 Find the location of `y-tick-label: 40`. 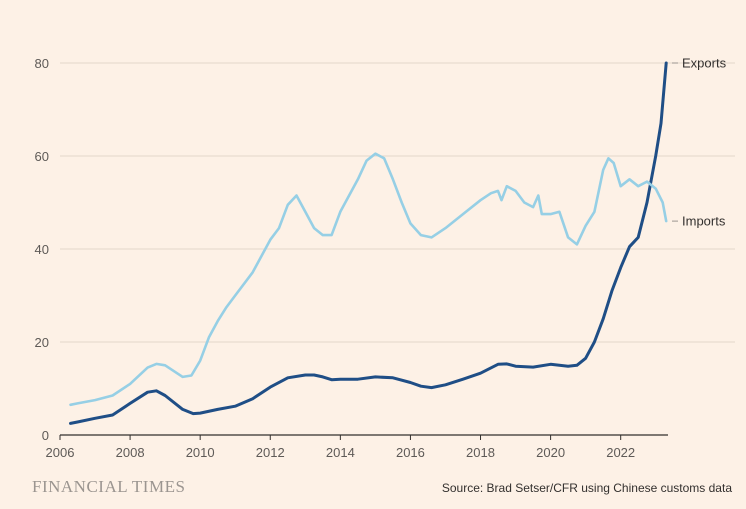

y-tick-label: 40 is located at coordinates (42, 249).